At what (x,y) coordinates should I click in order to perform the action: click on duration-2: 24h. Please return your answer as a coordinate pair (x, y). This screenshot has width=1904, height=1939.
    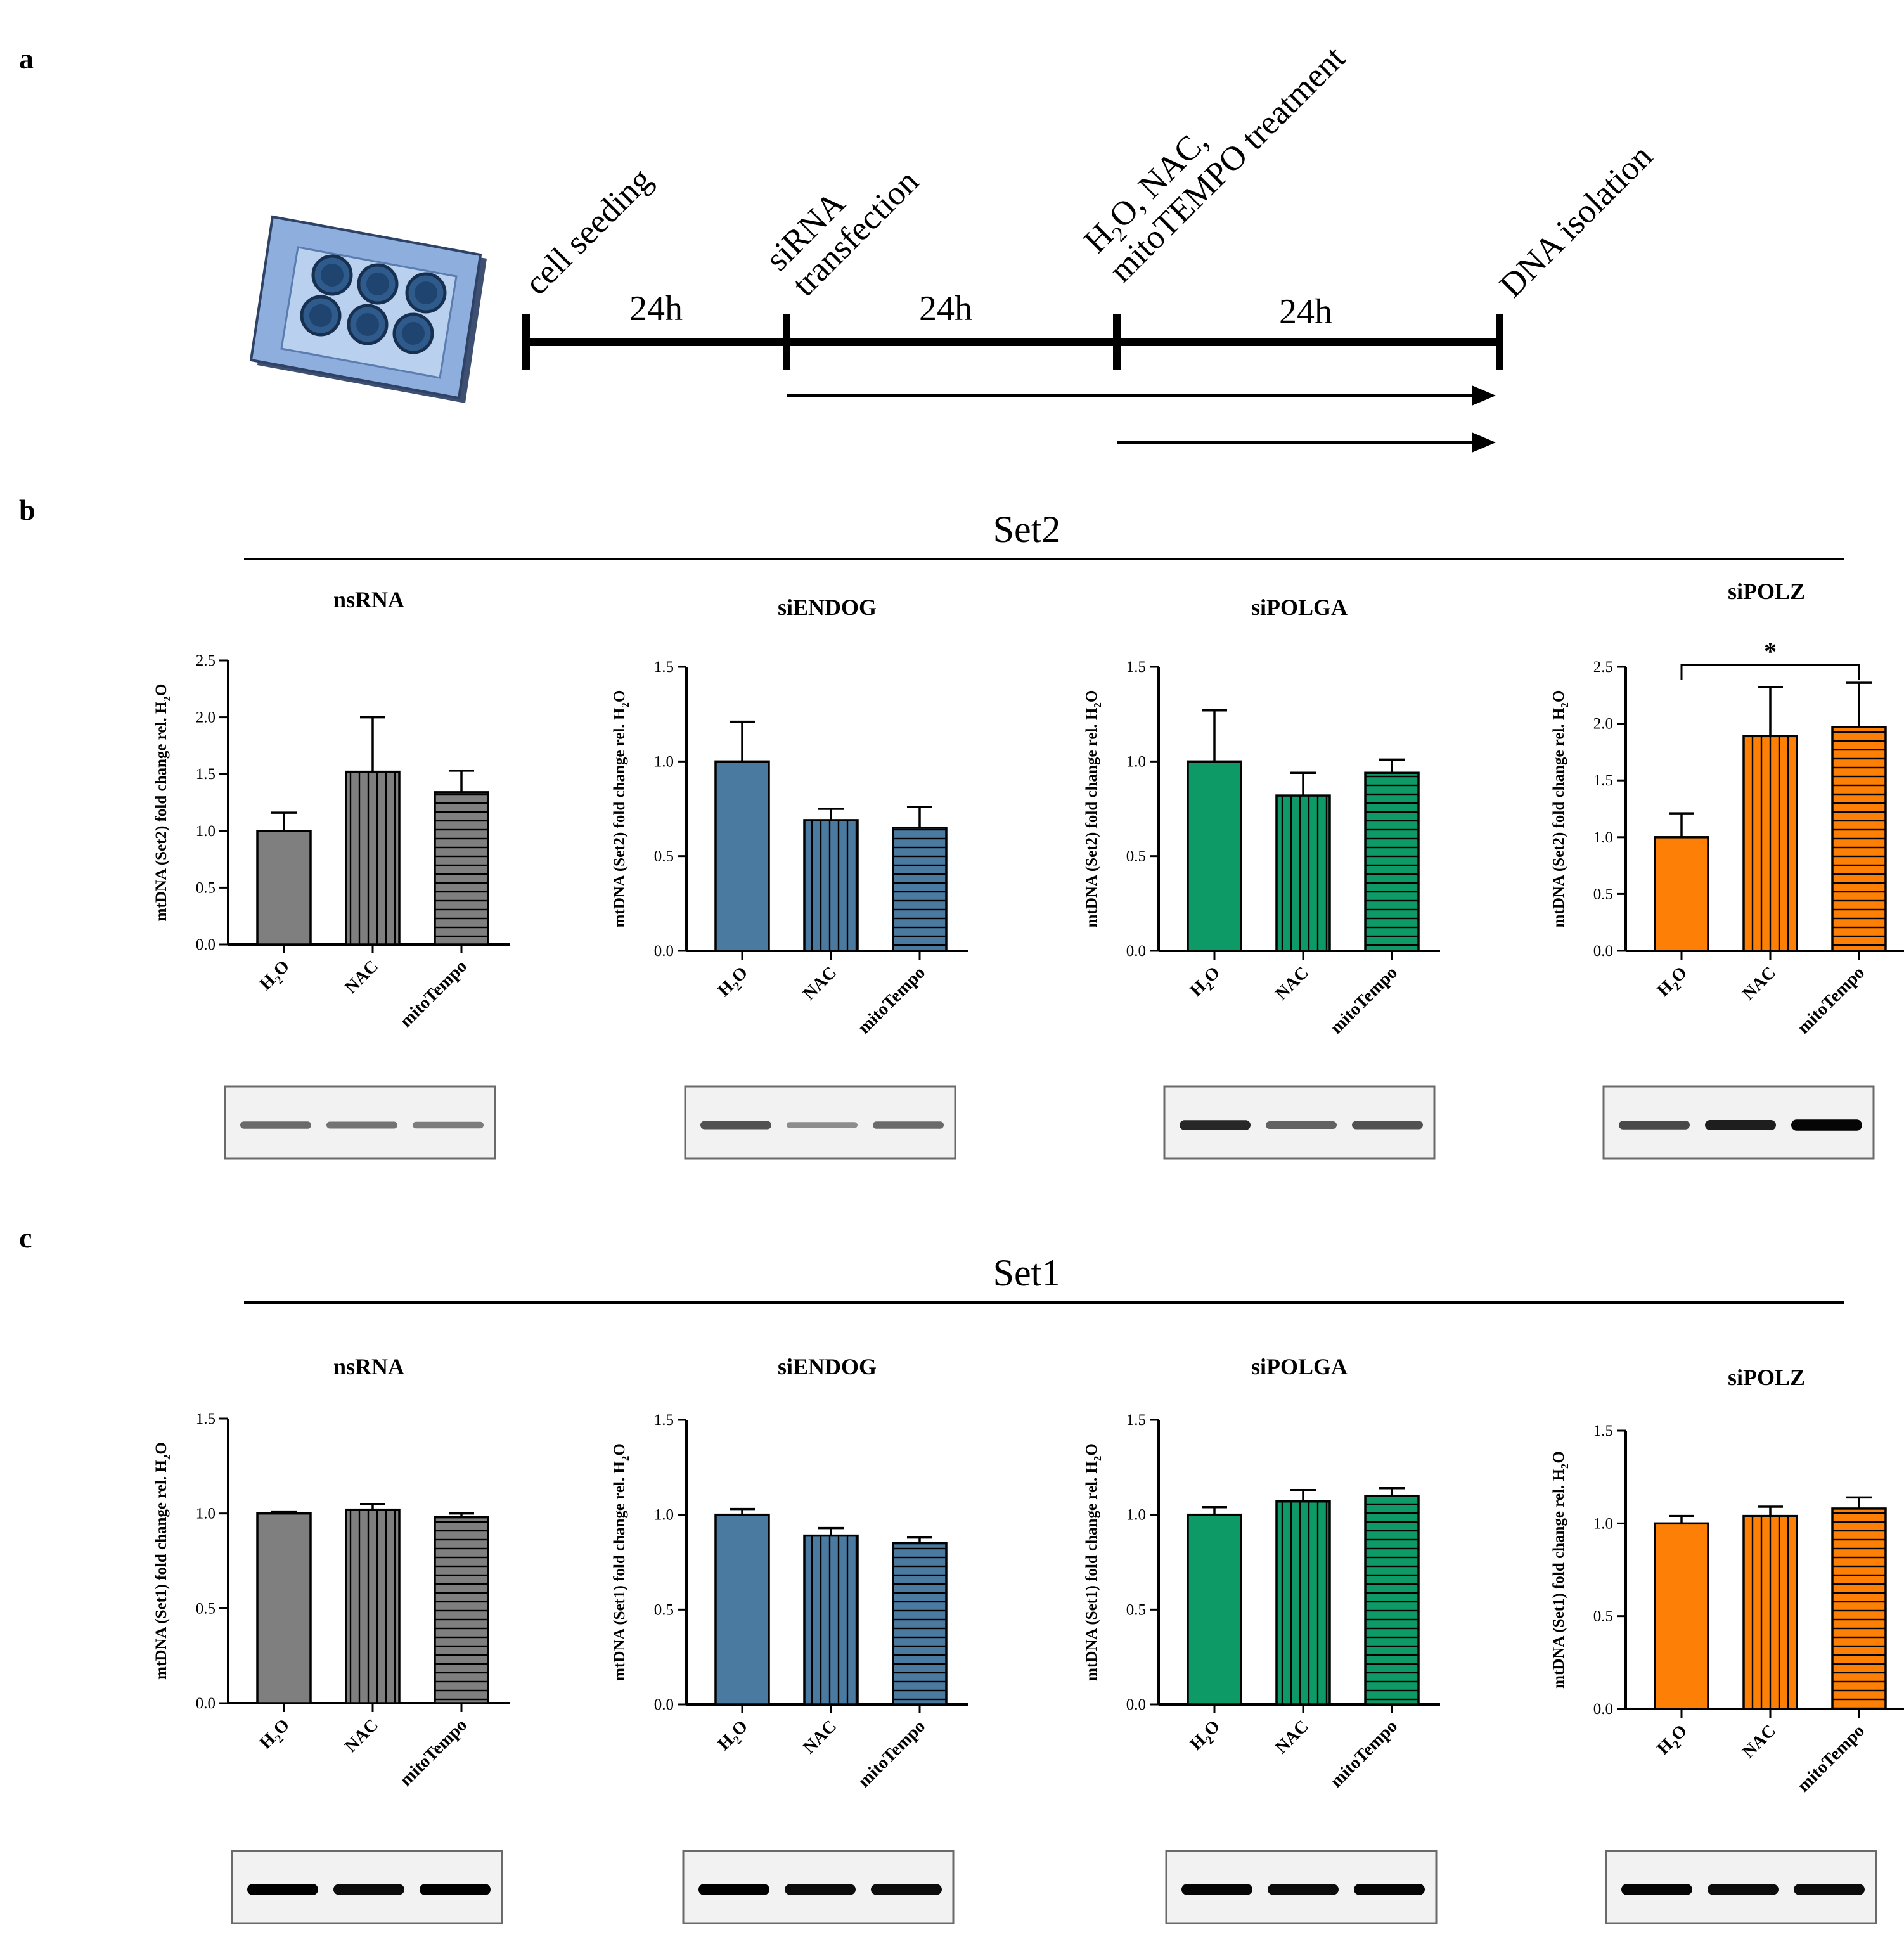
    Looking at the image, I should click on (945, 308).